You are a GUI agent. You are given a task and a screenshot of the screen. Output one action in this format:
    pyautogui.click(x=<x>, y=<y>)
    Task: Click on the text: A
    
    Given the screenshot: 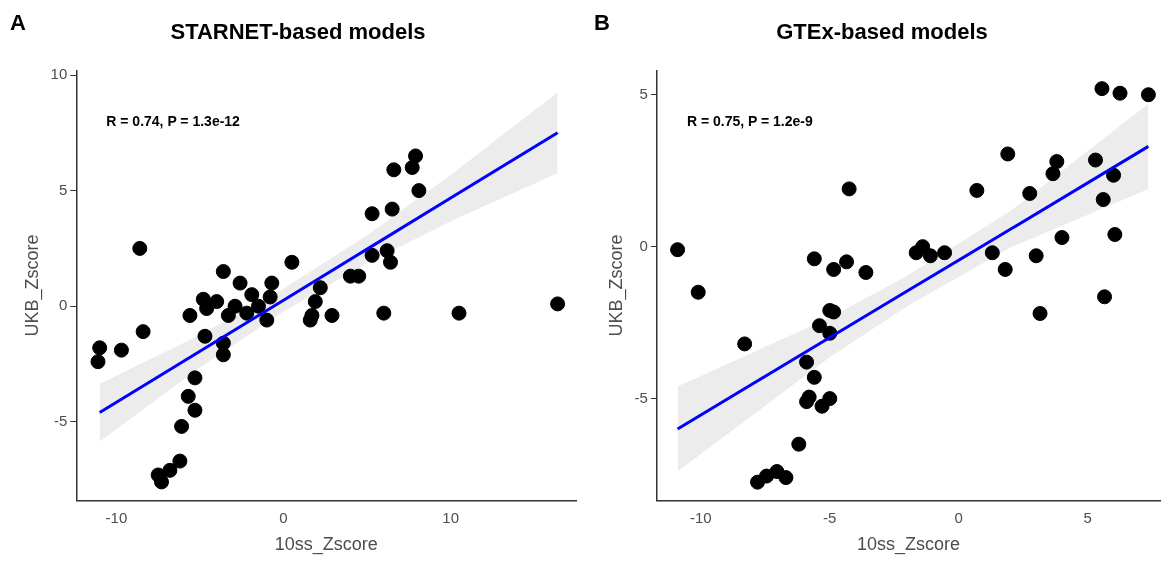 What is the action you would take?
    pyautogui.click(x=18, y=23)
    